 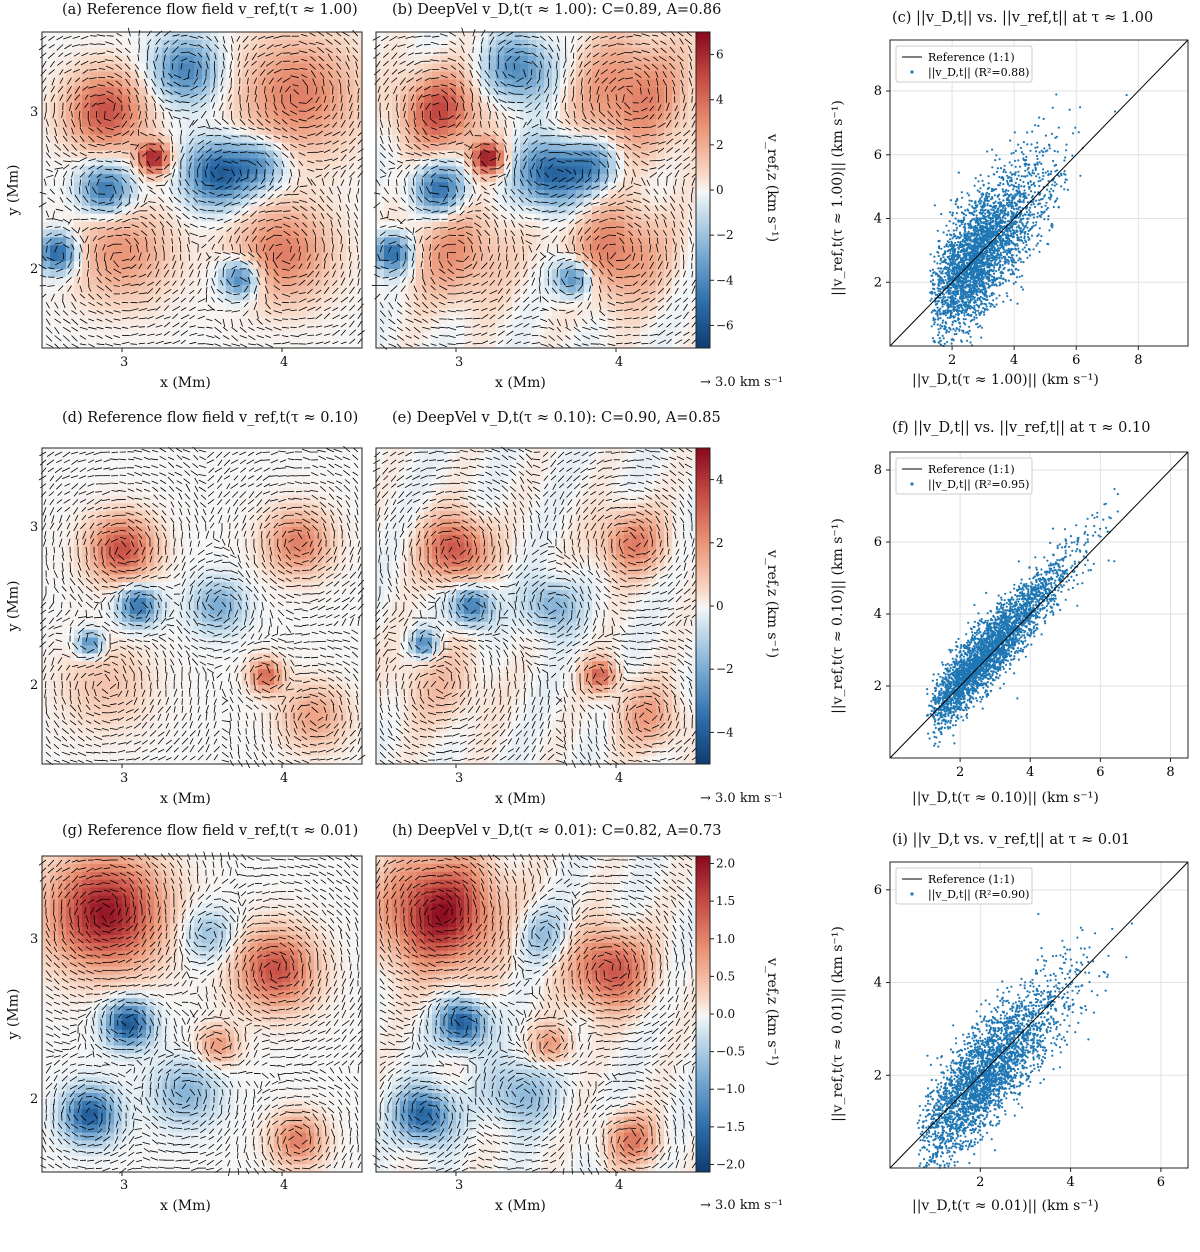 What do you see at coordinates (58, 227) in the screenshot?
I see `velocity-arrow` at bounding box center [58, 227].